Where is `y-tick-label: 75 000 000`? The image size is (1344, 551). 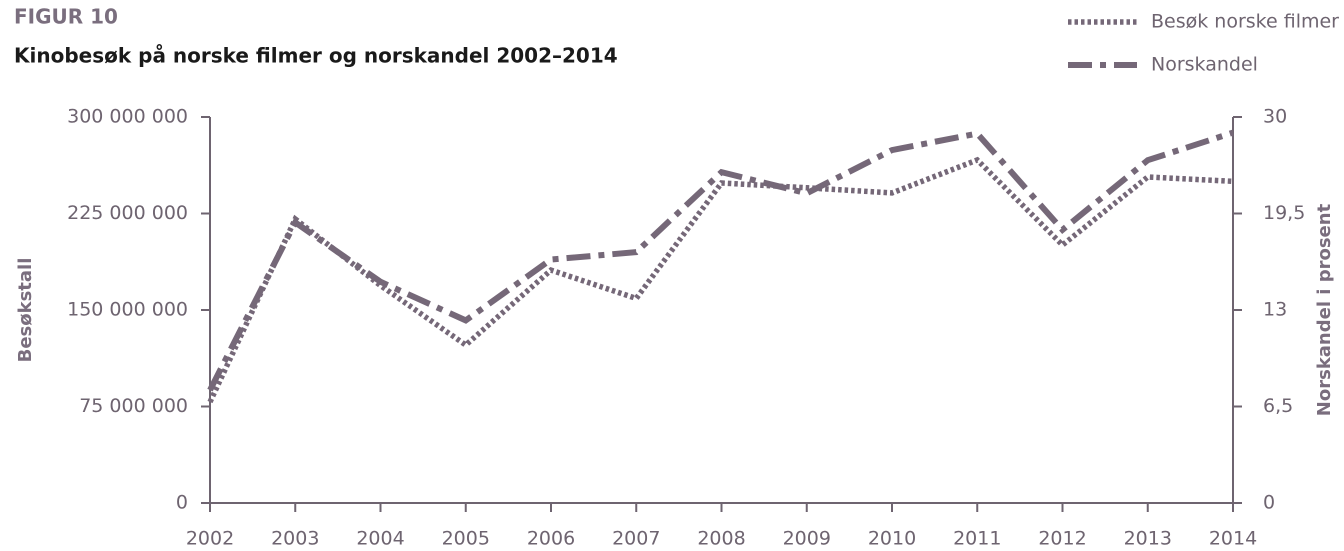
y-tick-label: 75 000 000 is located at coordinates (133, 406).